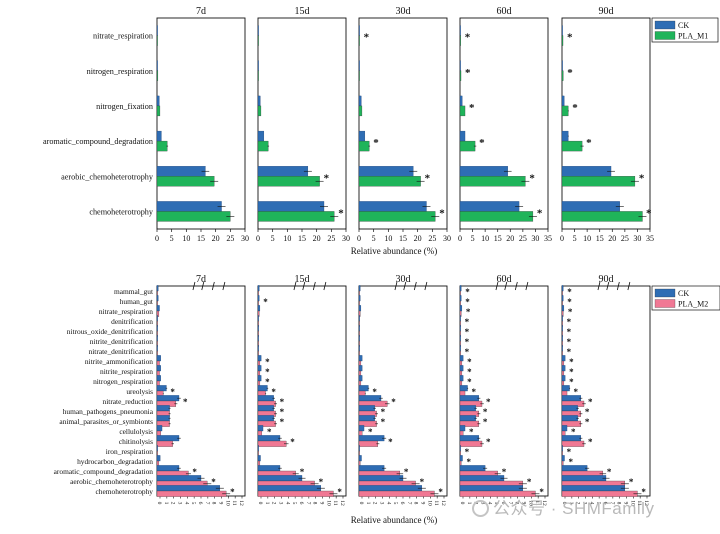 Image resolution: width=720 pixels, height=534 pixels. What do you see at coordinates (126, 311) in the screenshot?
I see `category-label: nitrate_respiration` at bounding box center [126, 311].